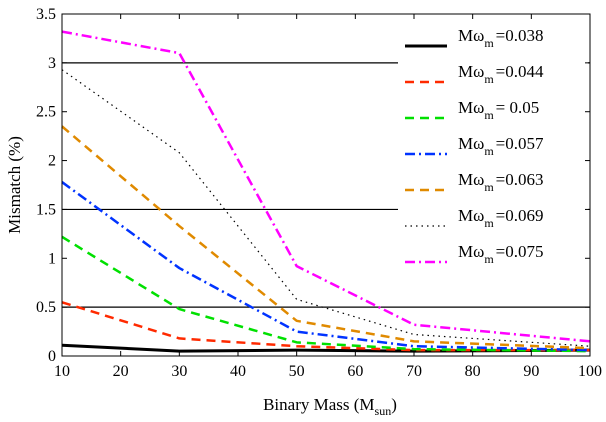 This screenshot has width=606, height=422. Describe the element at coordinates (62, 371) in the screenshot. I see `x-tick-label: 10` at that location.